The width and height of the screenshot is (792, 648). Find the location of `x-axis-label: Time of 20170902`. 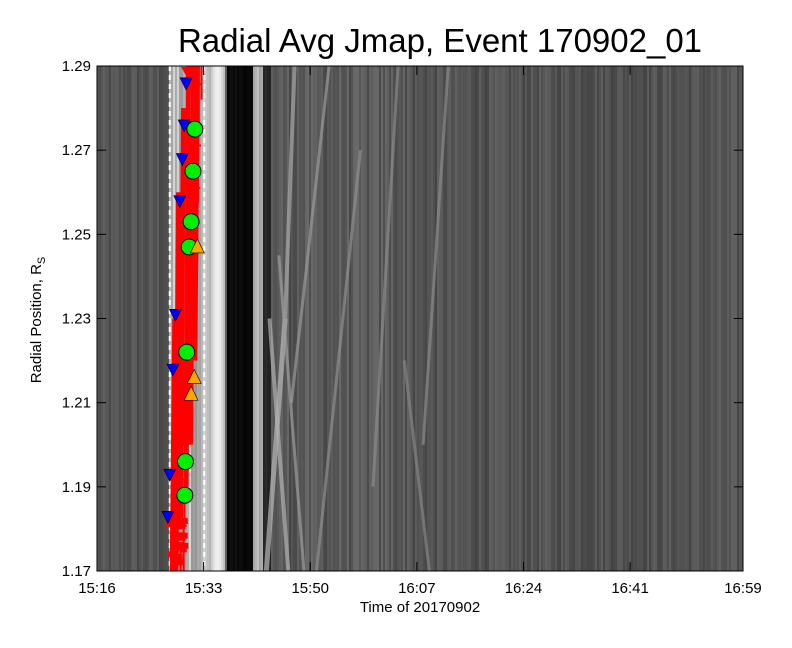

x-axis-label: Time of 20170902 is located at coordinates (420, 607).